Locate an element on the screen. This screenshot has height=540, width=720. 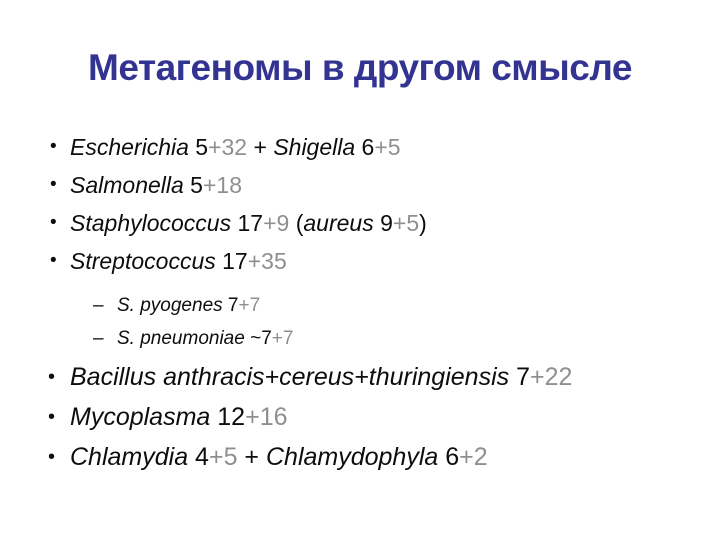
line-text: Streptococcus 17+35 is located at coordinates (178, 261).